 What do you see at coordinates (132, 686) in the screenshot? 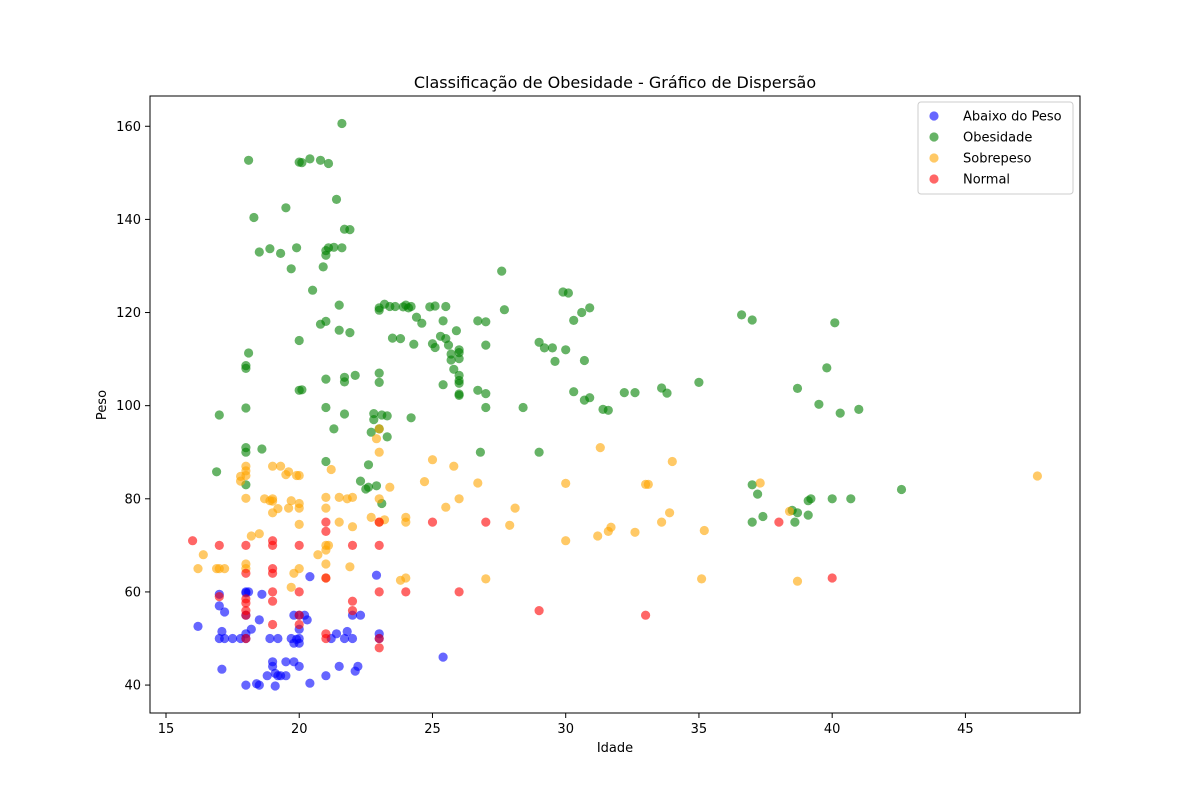
I see `y-tick-label: 40` at bounding box center [132, 686].